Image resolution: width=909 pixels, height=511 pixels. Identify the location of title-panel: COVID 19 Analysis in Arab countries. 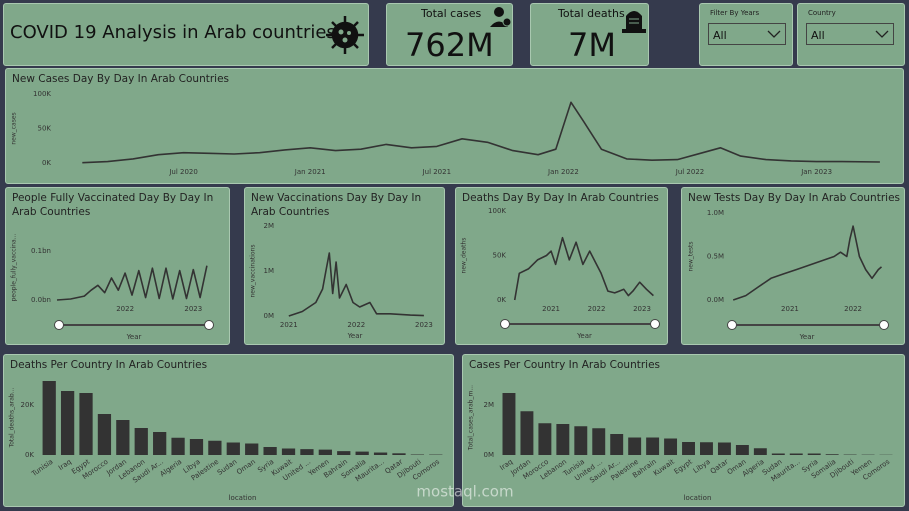
(186, 34).